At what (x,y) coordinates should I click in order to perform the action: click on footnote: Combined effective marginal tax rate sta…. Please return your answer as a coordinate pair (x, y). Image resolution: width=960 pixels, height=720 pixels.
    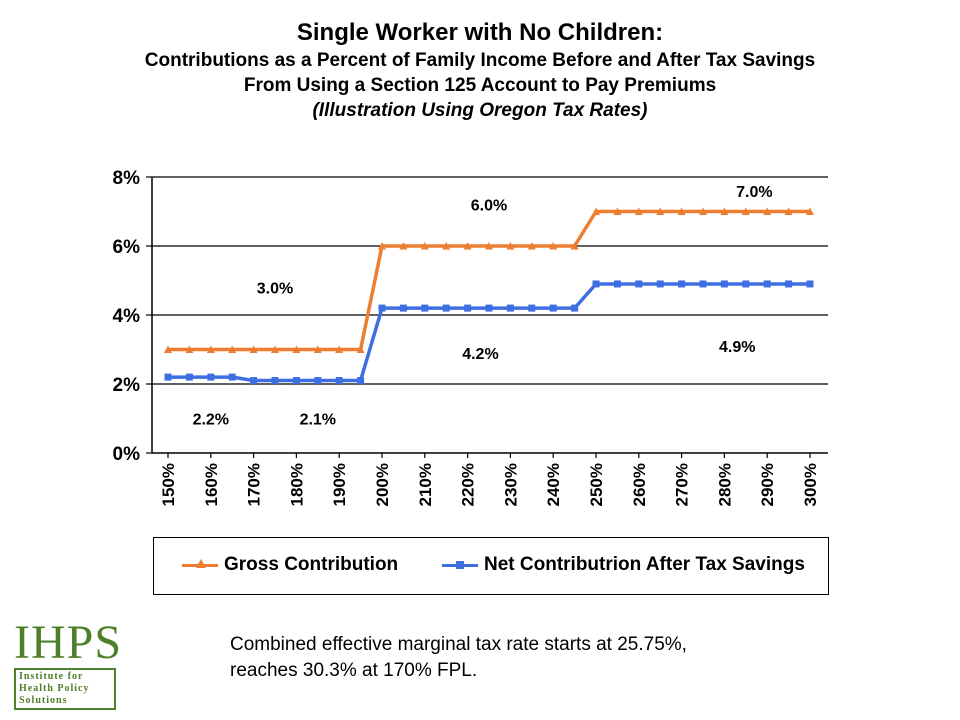
    Looking at the image, I should click on (458, 658).